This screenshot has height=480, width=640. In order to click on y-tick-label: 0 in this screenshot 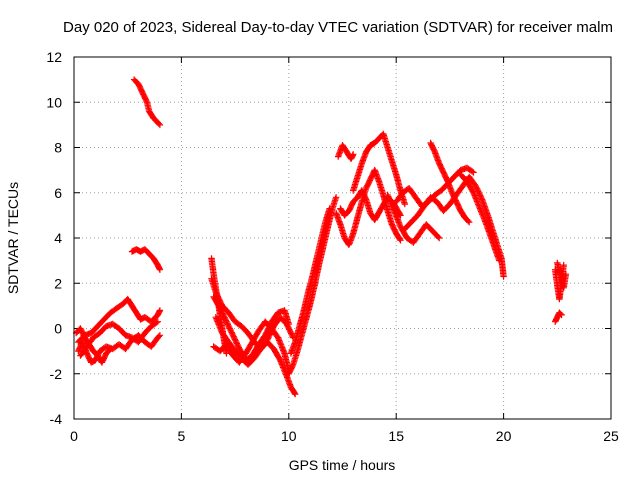, I will do `click(58, 329)`.